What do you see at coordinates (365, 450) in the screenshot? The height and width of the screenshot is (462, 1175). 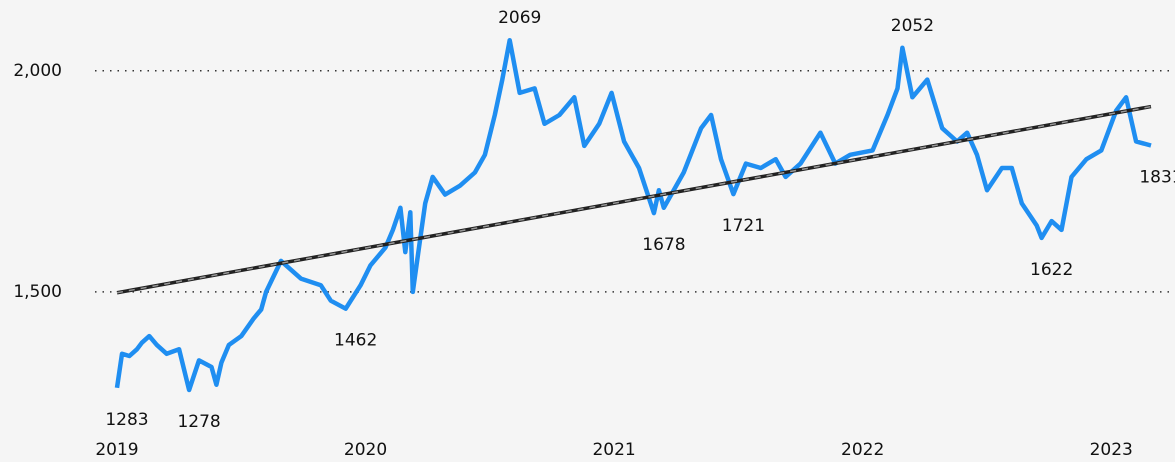 I see `x-tick-label: 2020` at bounding box center [365, 450].